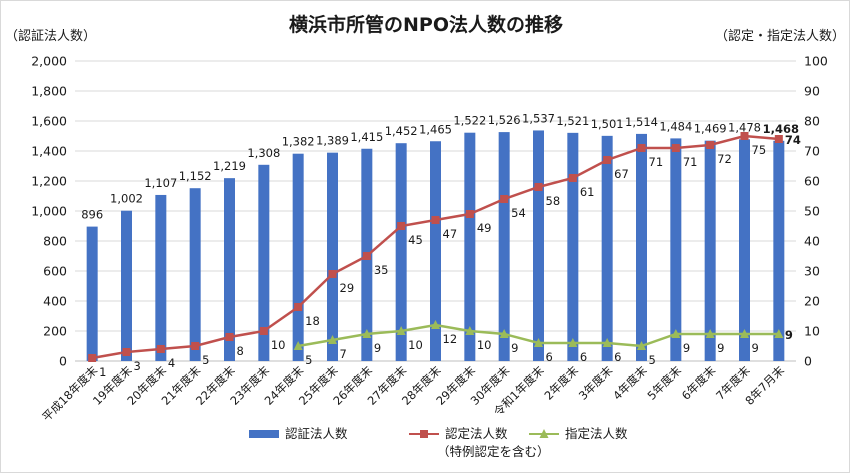 This screenshot has height=476, width=850. I want to click on nintei-value-label: 8, so click(240, 351).